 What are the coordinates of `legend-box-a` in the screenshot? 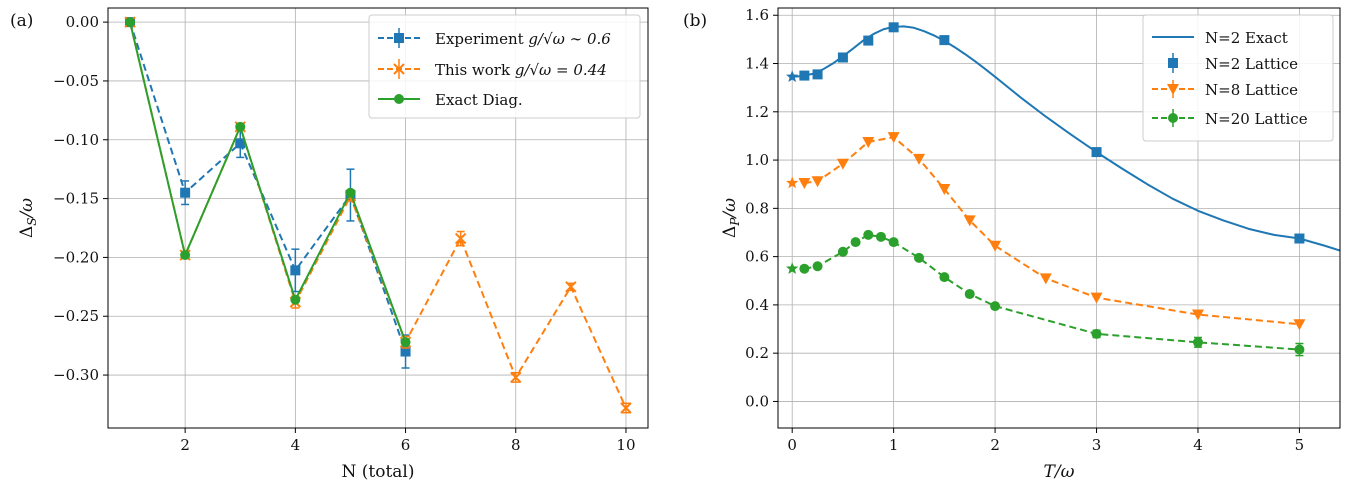 It's located at (504, 66).